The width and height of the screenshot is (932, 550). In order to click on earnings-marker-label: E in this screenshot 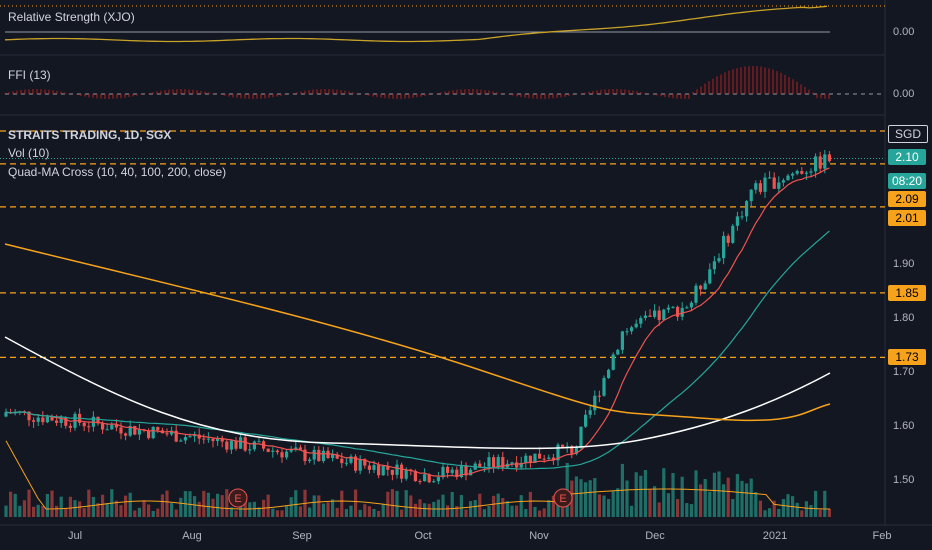, I will do `click(237, 499)`.